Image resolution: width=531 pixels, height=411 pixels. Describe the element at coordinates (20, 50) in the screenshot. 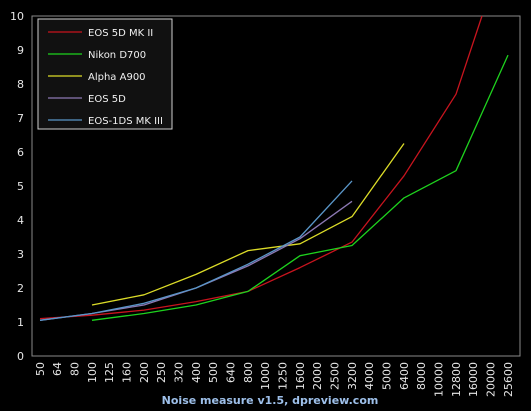

I see `y-tick-label: 9` at that location.